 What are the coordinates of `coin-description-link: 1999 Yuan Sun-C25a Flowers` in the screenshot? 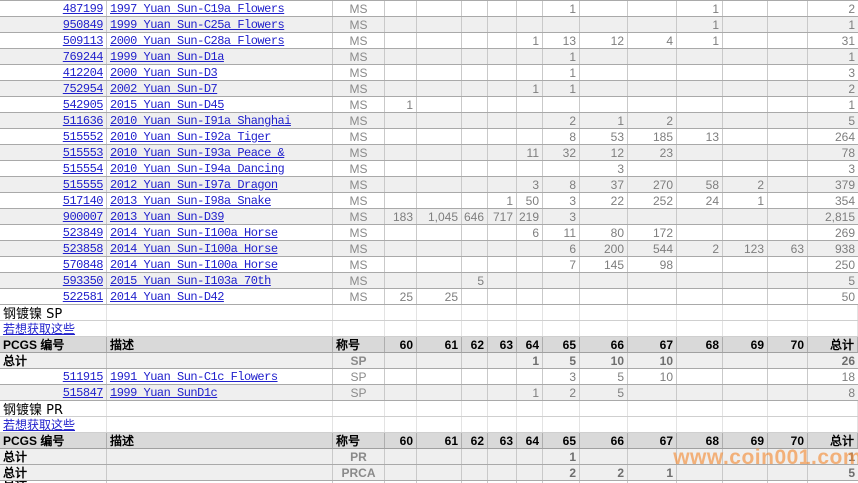 It's located at (197, 24).